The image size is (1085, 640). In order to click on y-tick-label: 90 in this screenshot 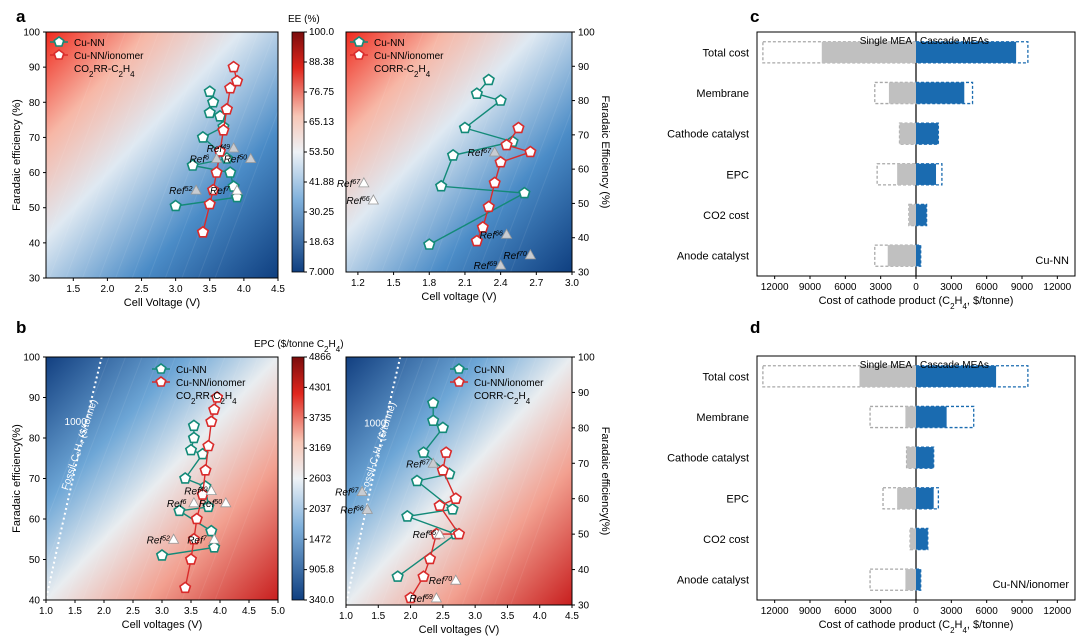, I will do `click(35, 398)`.